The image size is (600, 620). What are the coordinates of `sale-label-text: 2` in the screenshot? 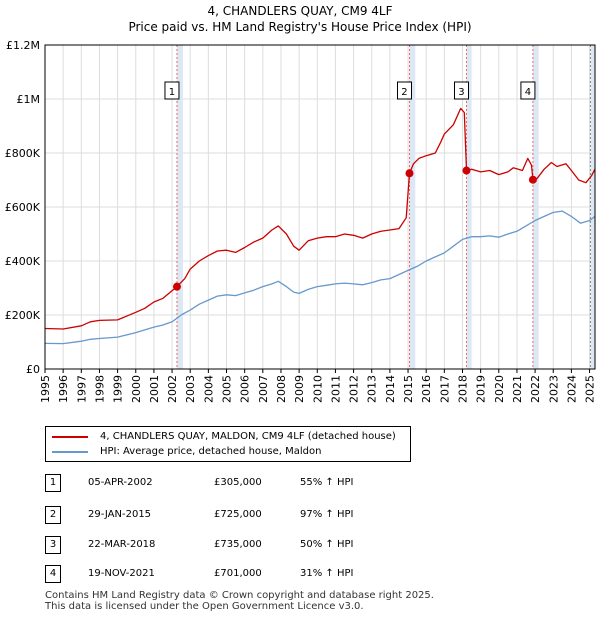 It's located at (404, 92).